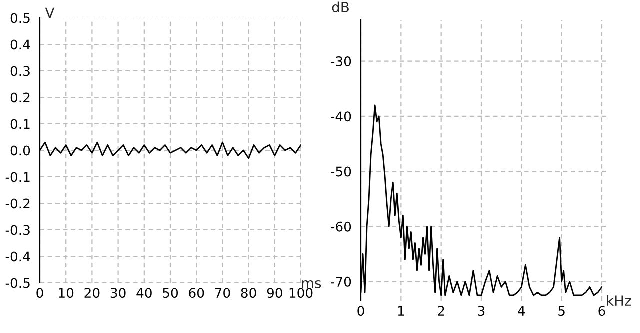 Image resolution: width=640 pixels, height=333 pixels. I want to click on y-tick-label: -0.1, so click(18, 177).